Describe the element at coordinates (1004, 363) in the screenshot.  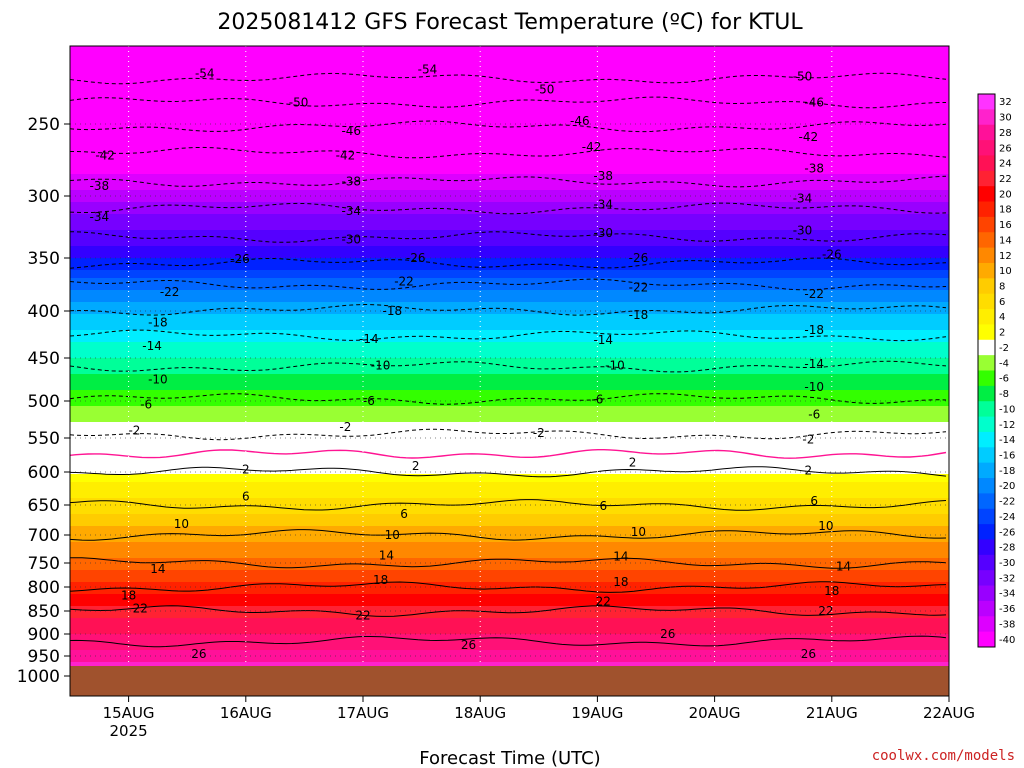
I see `colorbar-label: -4` at that location.